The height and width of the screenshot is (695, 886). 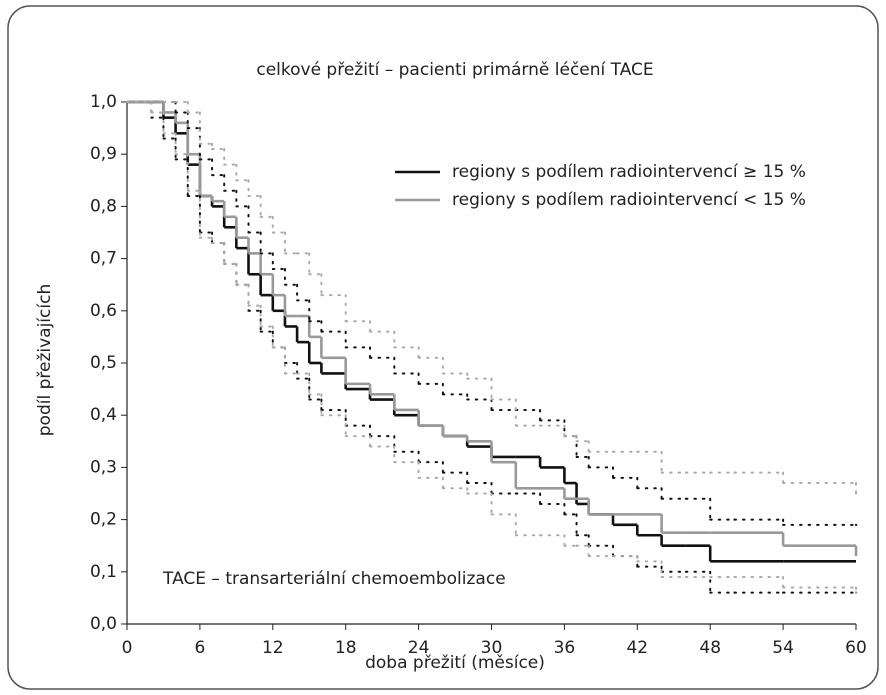 I want to click on y-tick-label: 0,1, so click(x=103, y=572).